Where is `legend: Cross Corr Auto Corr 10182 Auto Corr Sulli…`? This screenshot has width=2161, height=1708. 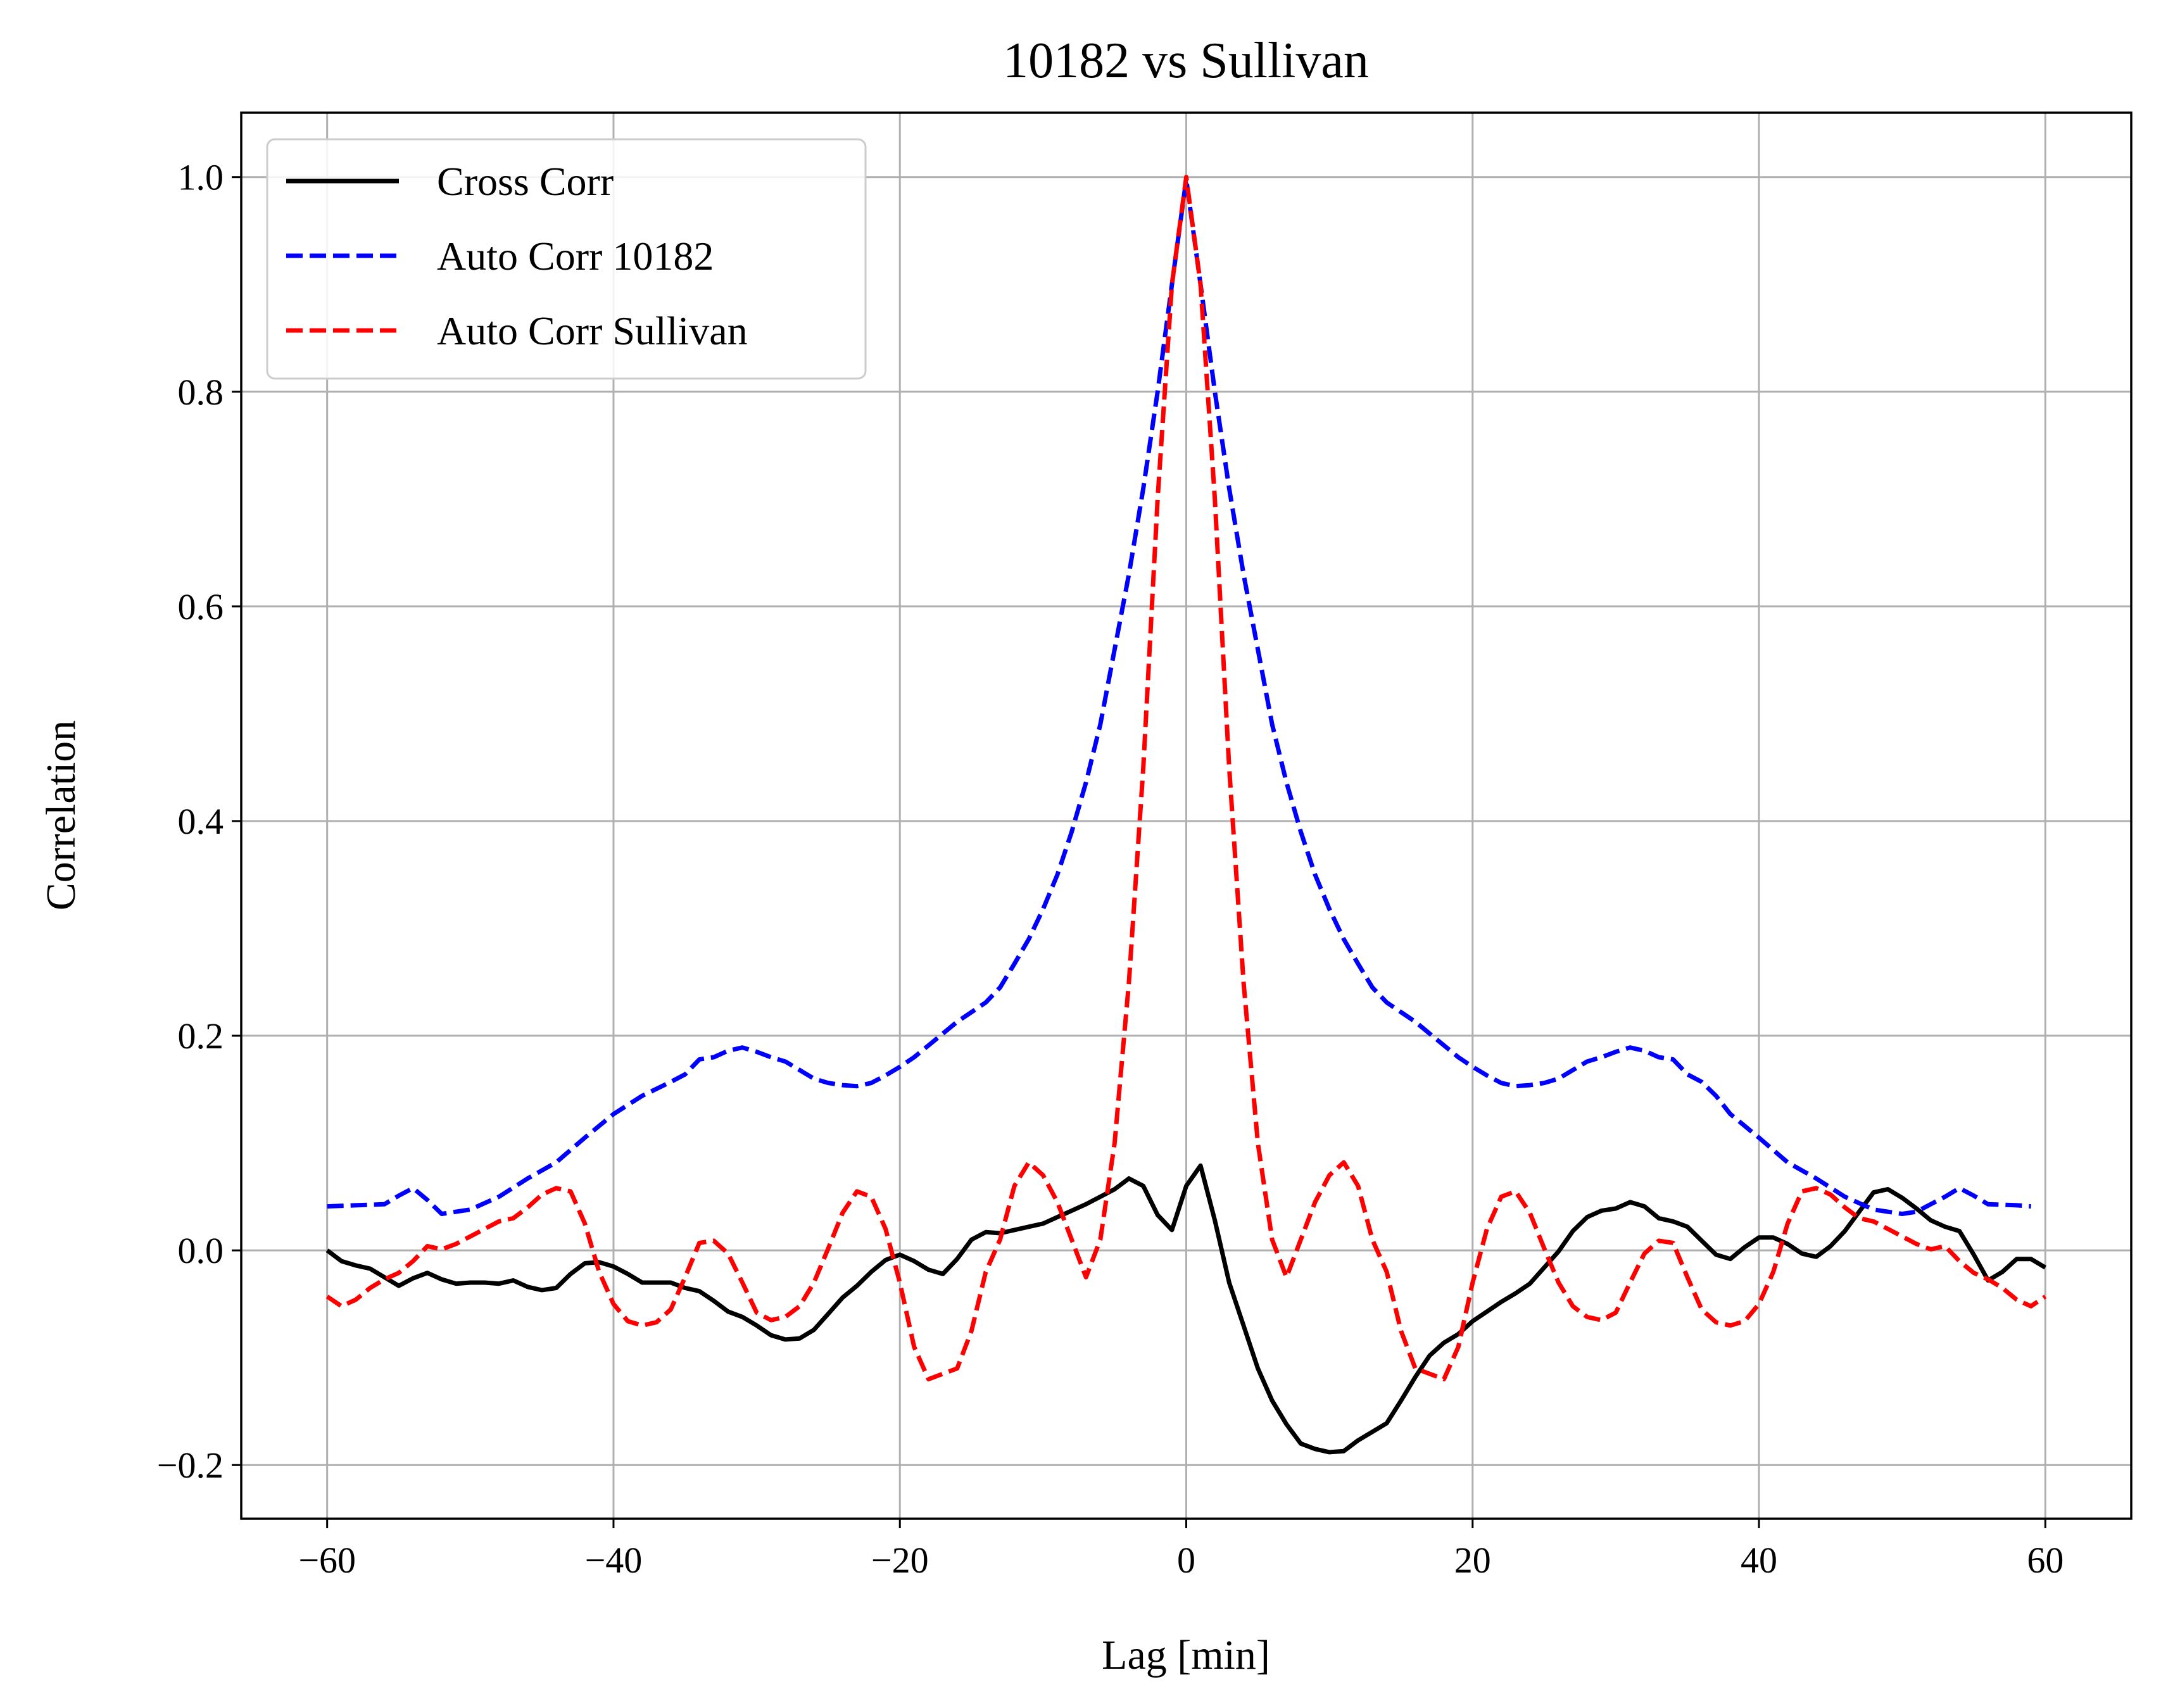 legend: Cross Corr Auto Corr 10182 Auto Corr Sulli… is located at coordinates (566, 259).